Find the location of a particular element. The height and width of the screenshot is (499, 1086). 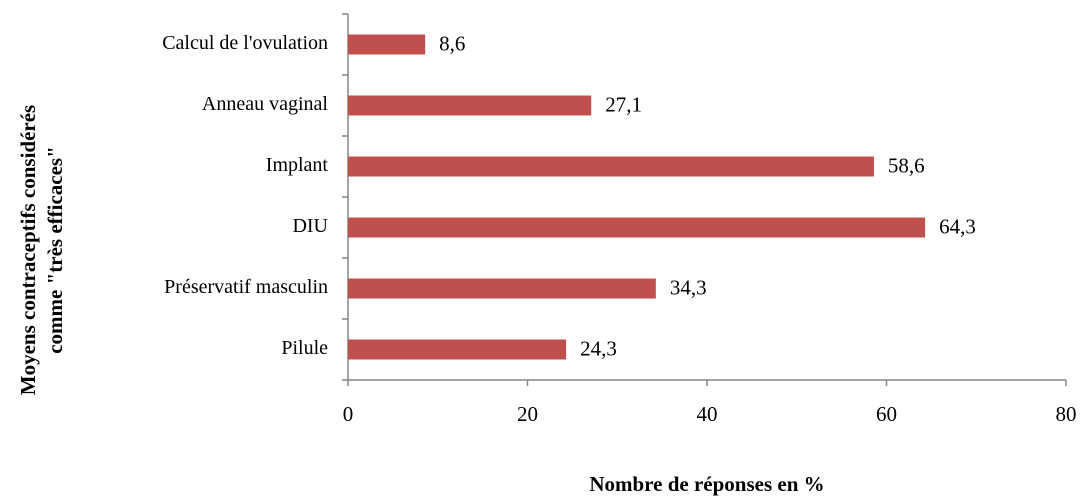

y-tick-label: Anneau vaginal is located at coordinates (265, 104).